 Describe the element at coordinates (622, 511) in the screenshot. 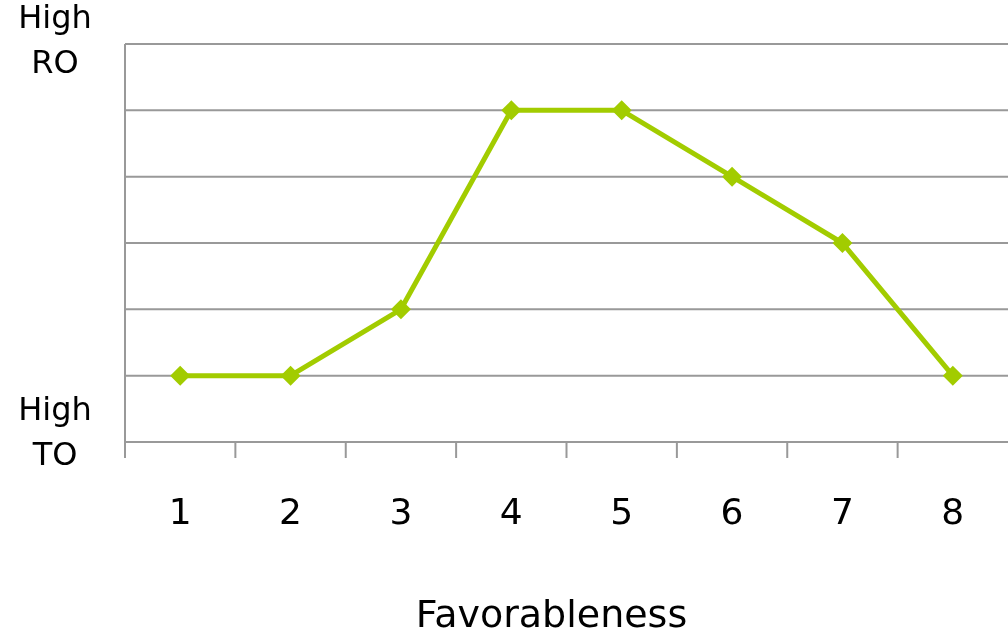

I see `x-tick-label: 5` at that location.